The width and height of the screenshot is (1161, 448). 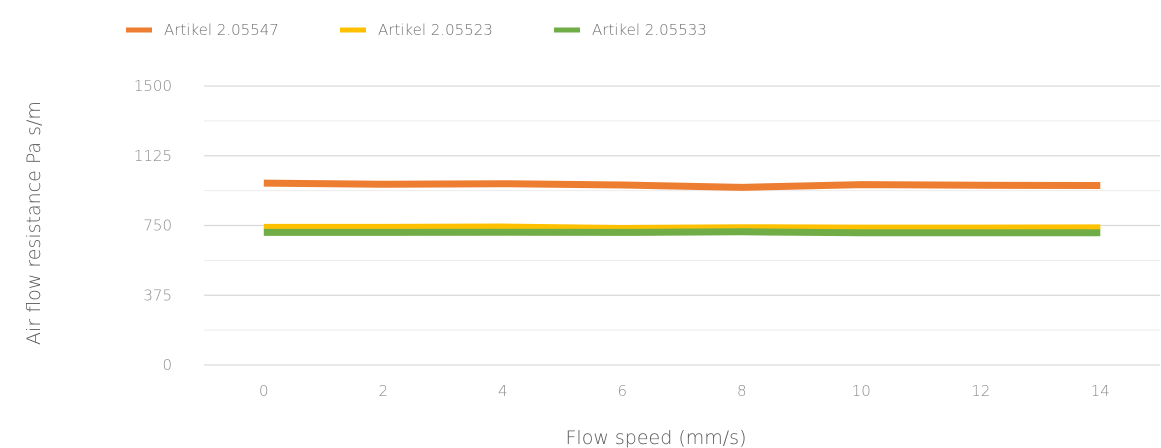 I want to click on x-axis-ticks: 0 2 4 6 8 10 12 14, so click(x=684, y=391).